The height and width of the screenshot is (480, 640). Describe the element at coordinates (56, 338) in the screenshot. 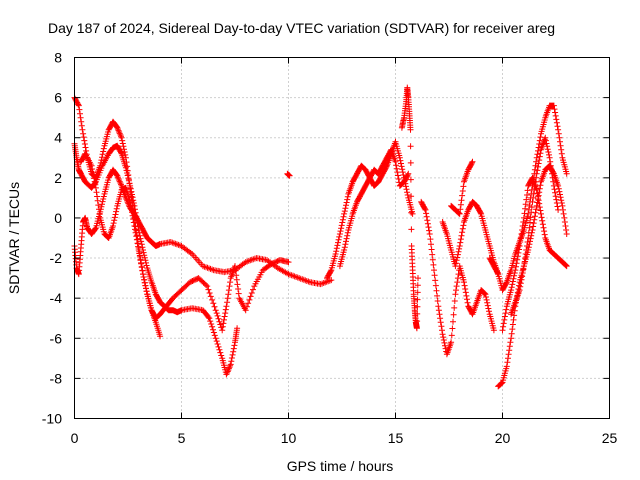

I see `y-tick-label: -6` at that location.